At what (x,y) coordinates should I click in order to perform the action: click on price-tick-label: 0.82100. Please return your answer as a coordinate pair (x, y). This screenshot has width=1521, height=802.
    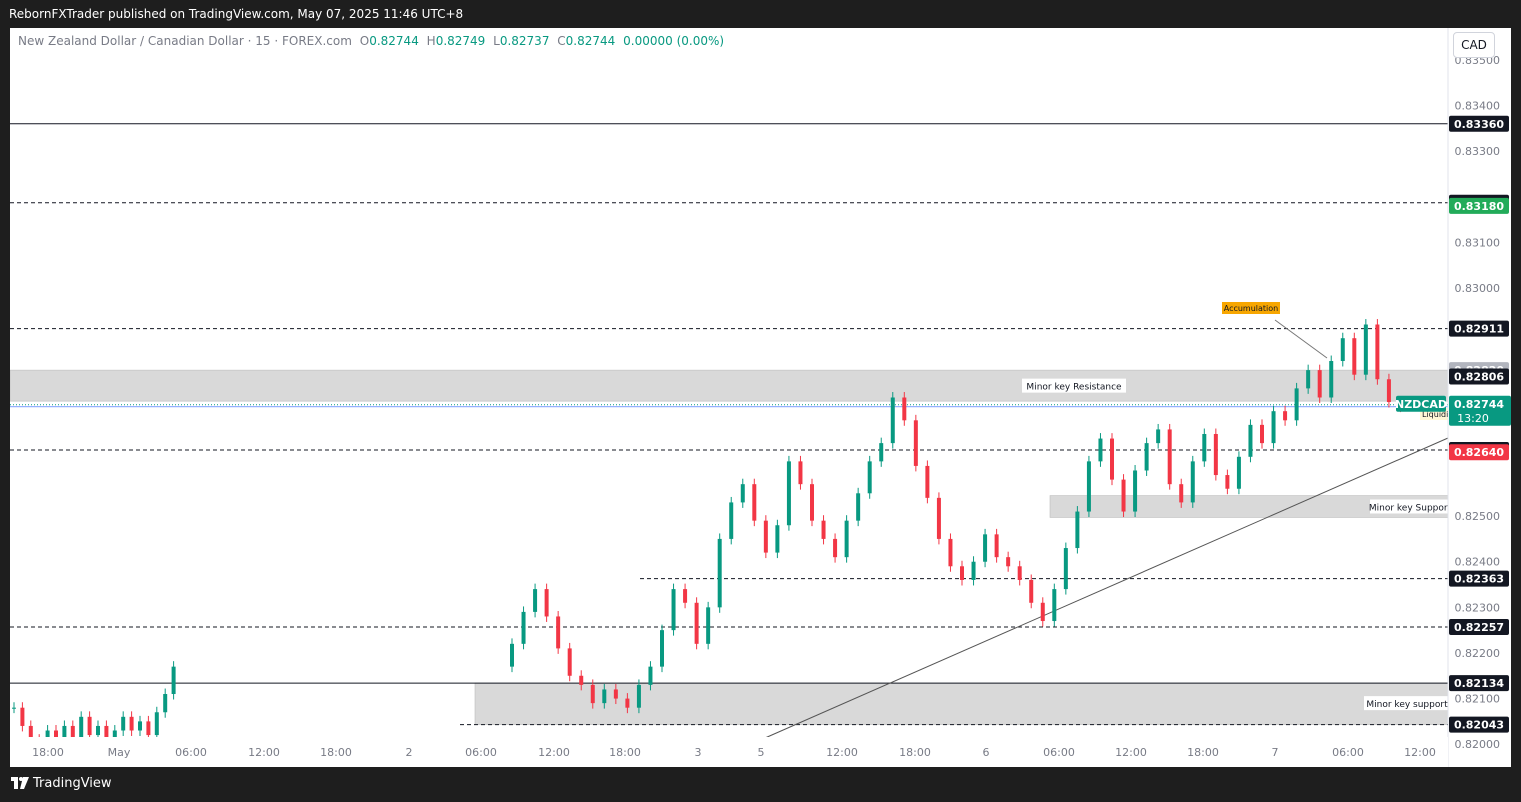
    Looking at the image, I should click on (1478, 699).